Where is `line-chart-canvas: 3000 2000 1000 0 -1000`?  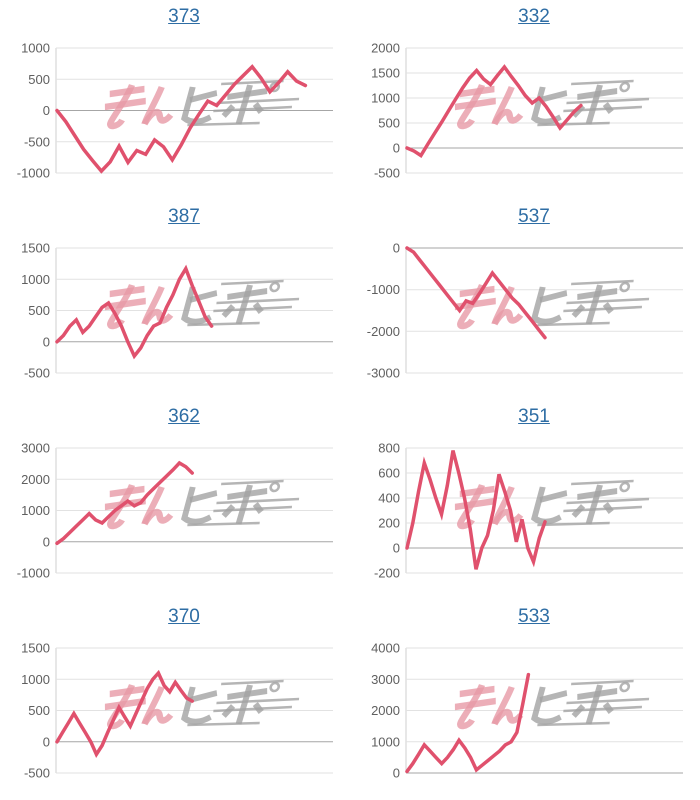 line-chart-canvas: 3000 2000 1000 0 -1000 is located at coordinates (175, 511).